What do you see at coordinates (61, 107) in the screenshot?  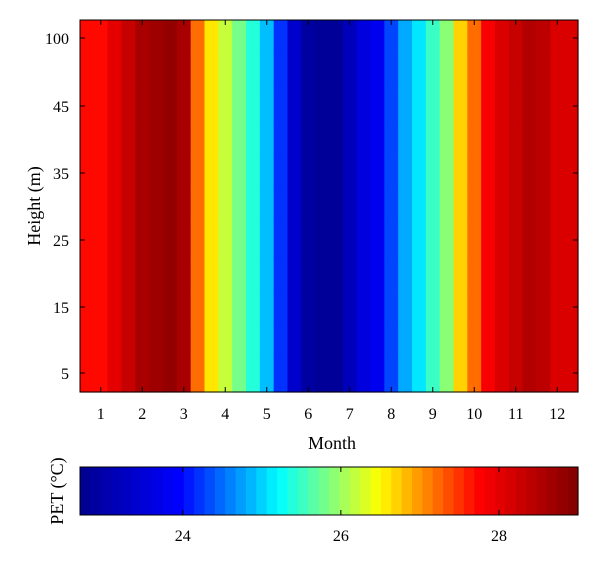 I see `y-tick-label: 45` at bounding box center [61, 107].